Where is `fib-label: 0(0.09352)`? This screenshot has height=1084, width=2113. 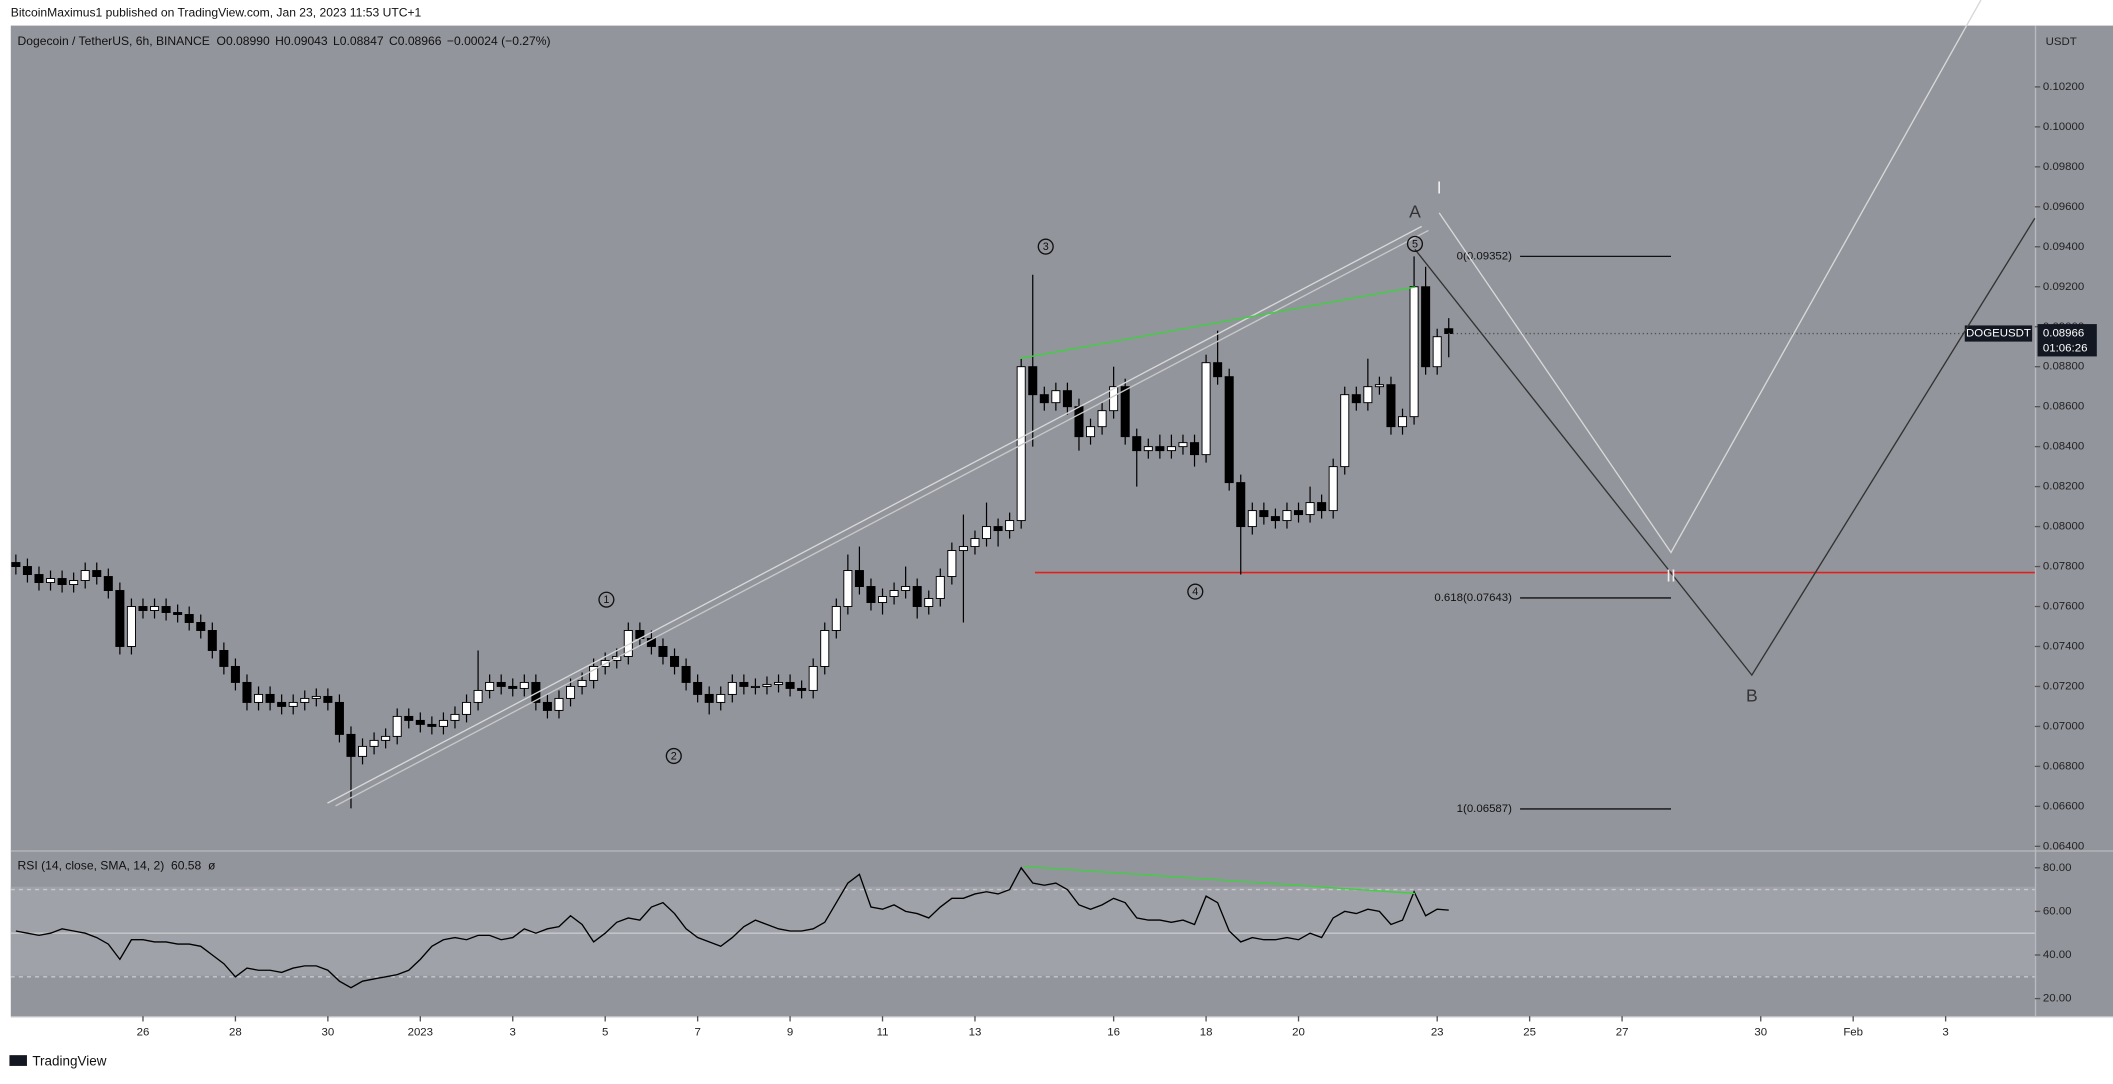
fib-label: 0(0.09352) is located at coordinates (1485, 256).